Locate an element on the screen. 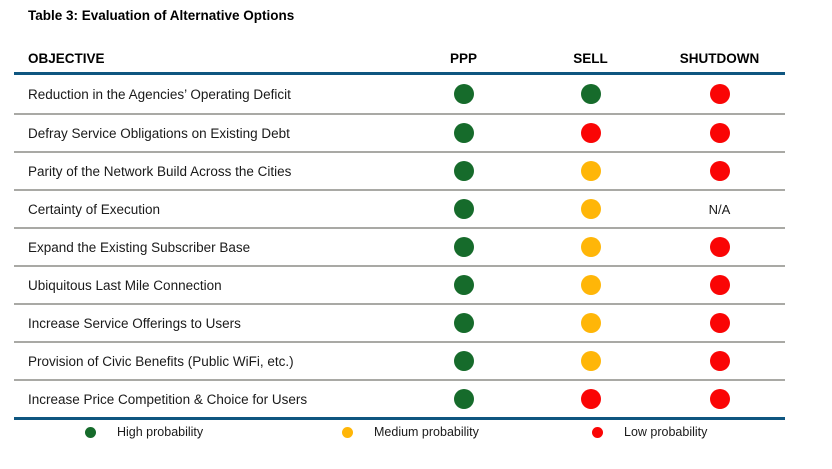 The image size is (832, 469). objective-cell: Expand the Existing Subscriber Base is located at coordinates (207, 247).